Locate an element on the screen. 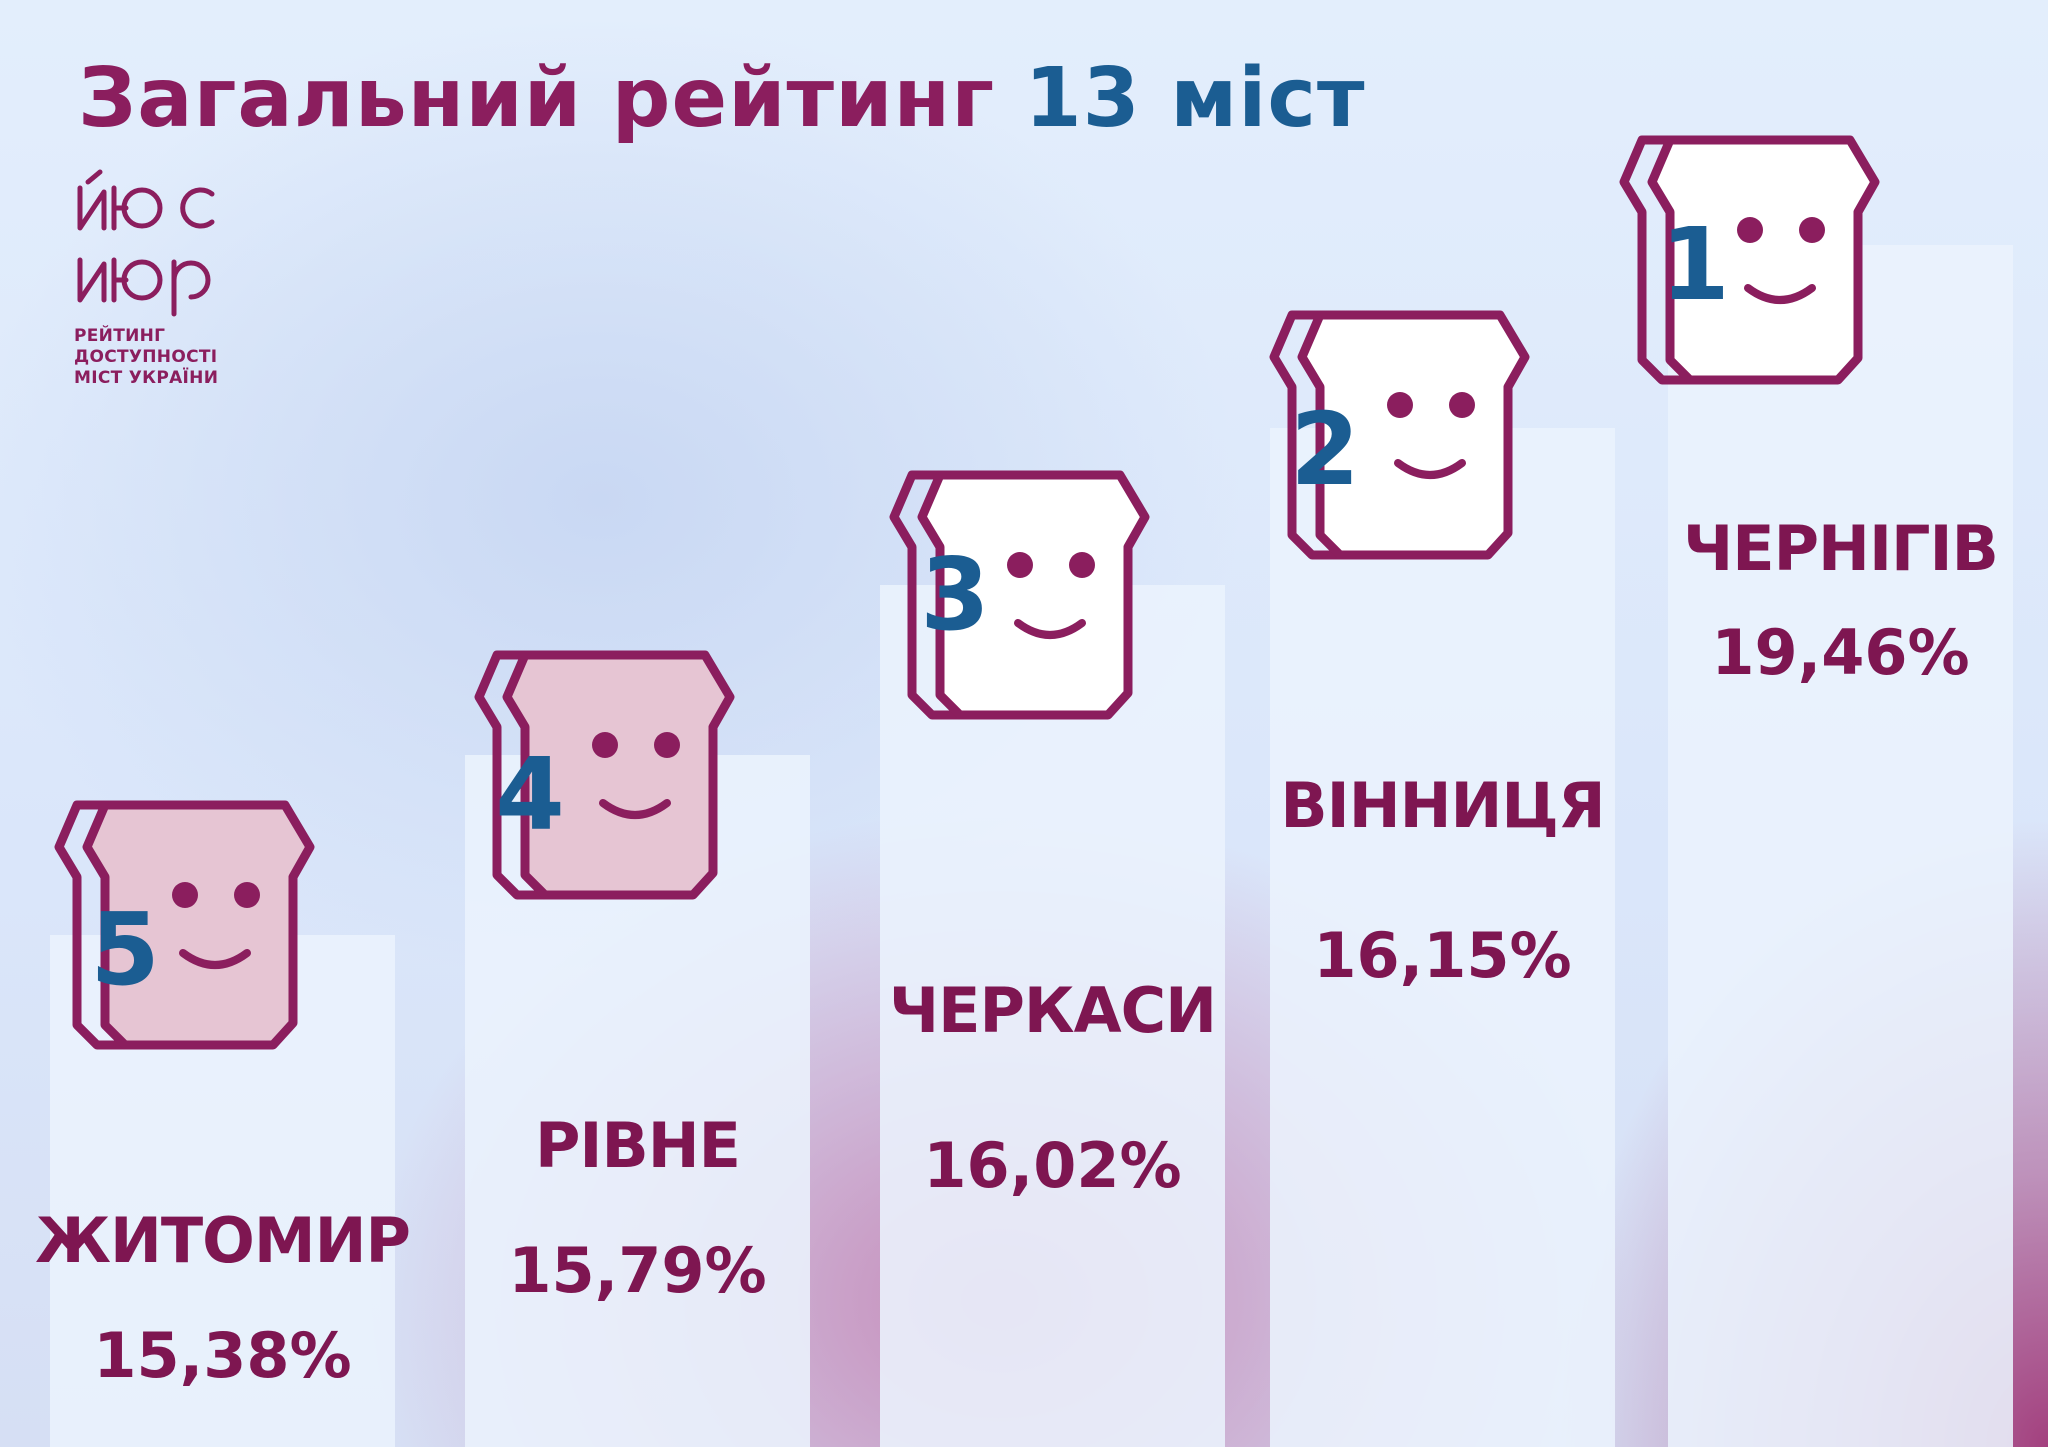 Image resolution: width=2048 pixels, height=1447 pixels. rank-number: 2 is located at coordinates (1325, 449).